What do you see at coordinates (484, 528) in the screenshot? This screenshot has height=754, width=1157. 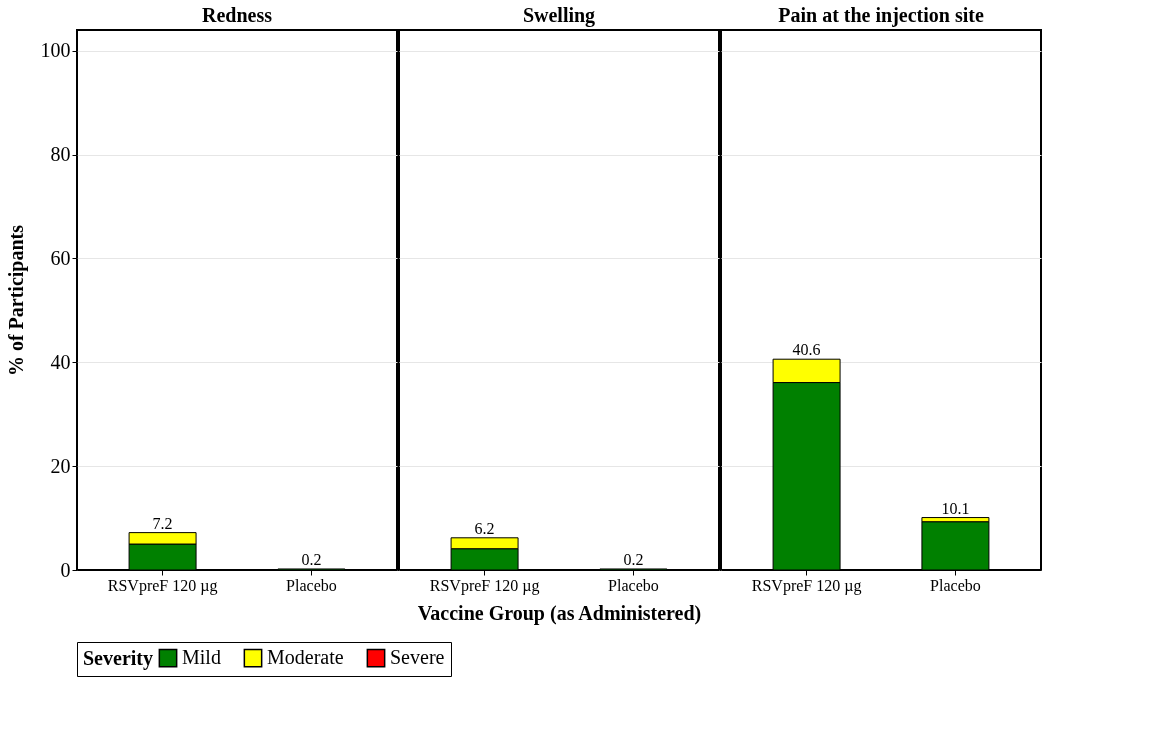 I see `total-label: 6.2` at bounding box center [484, 528].